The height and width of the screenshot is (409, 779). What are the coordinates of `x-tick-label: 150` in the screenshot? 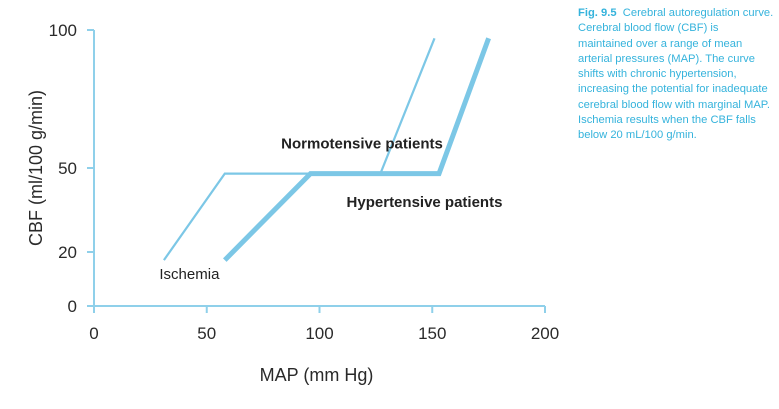 It's located at (432, 333).